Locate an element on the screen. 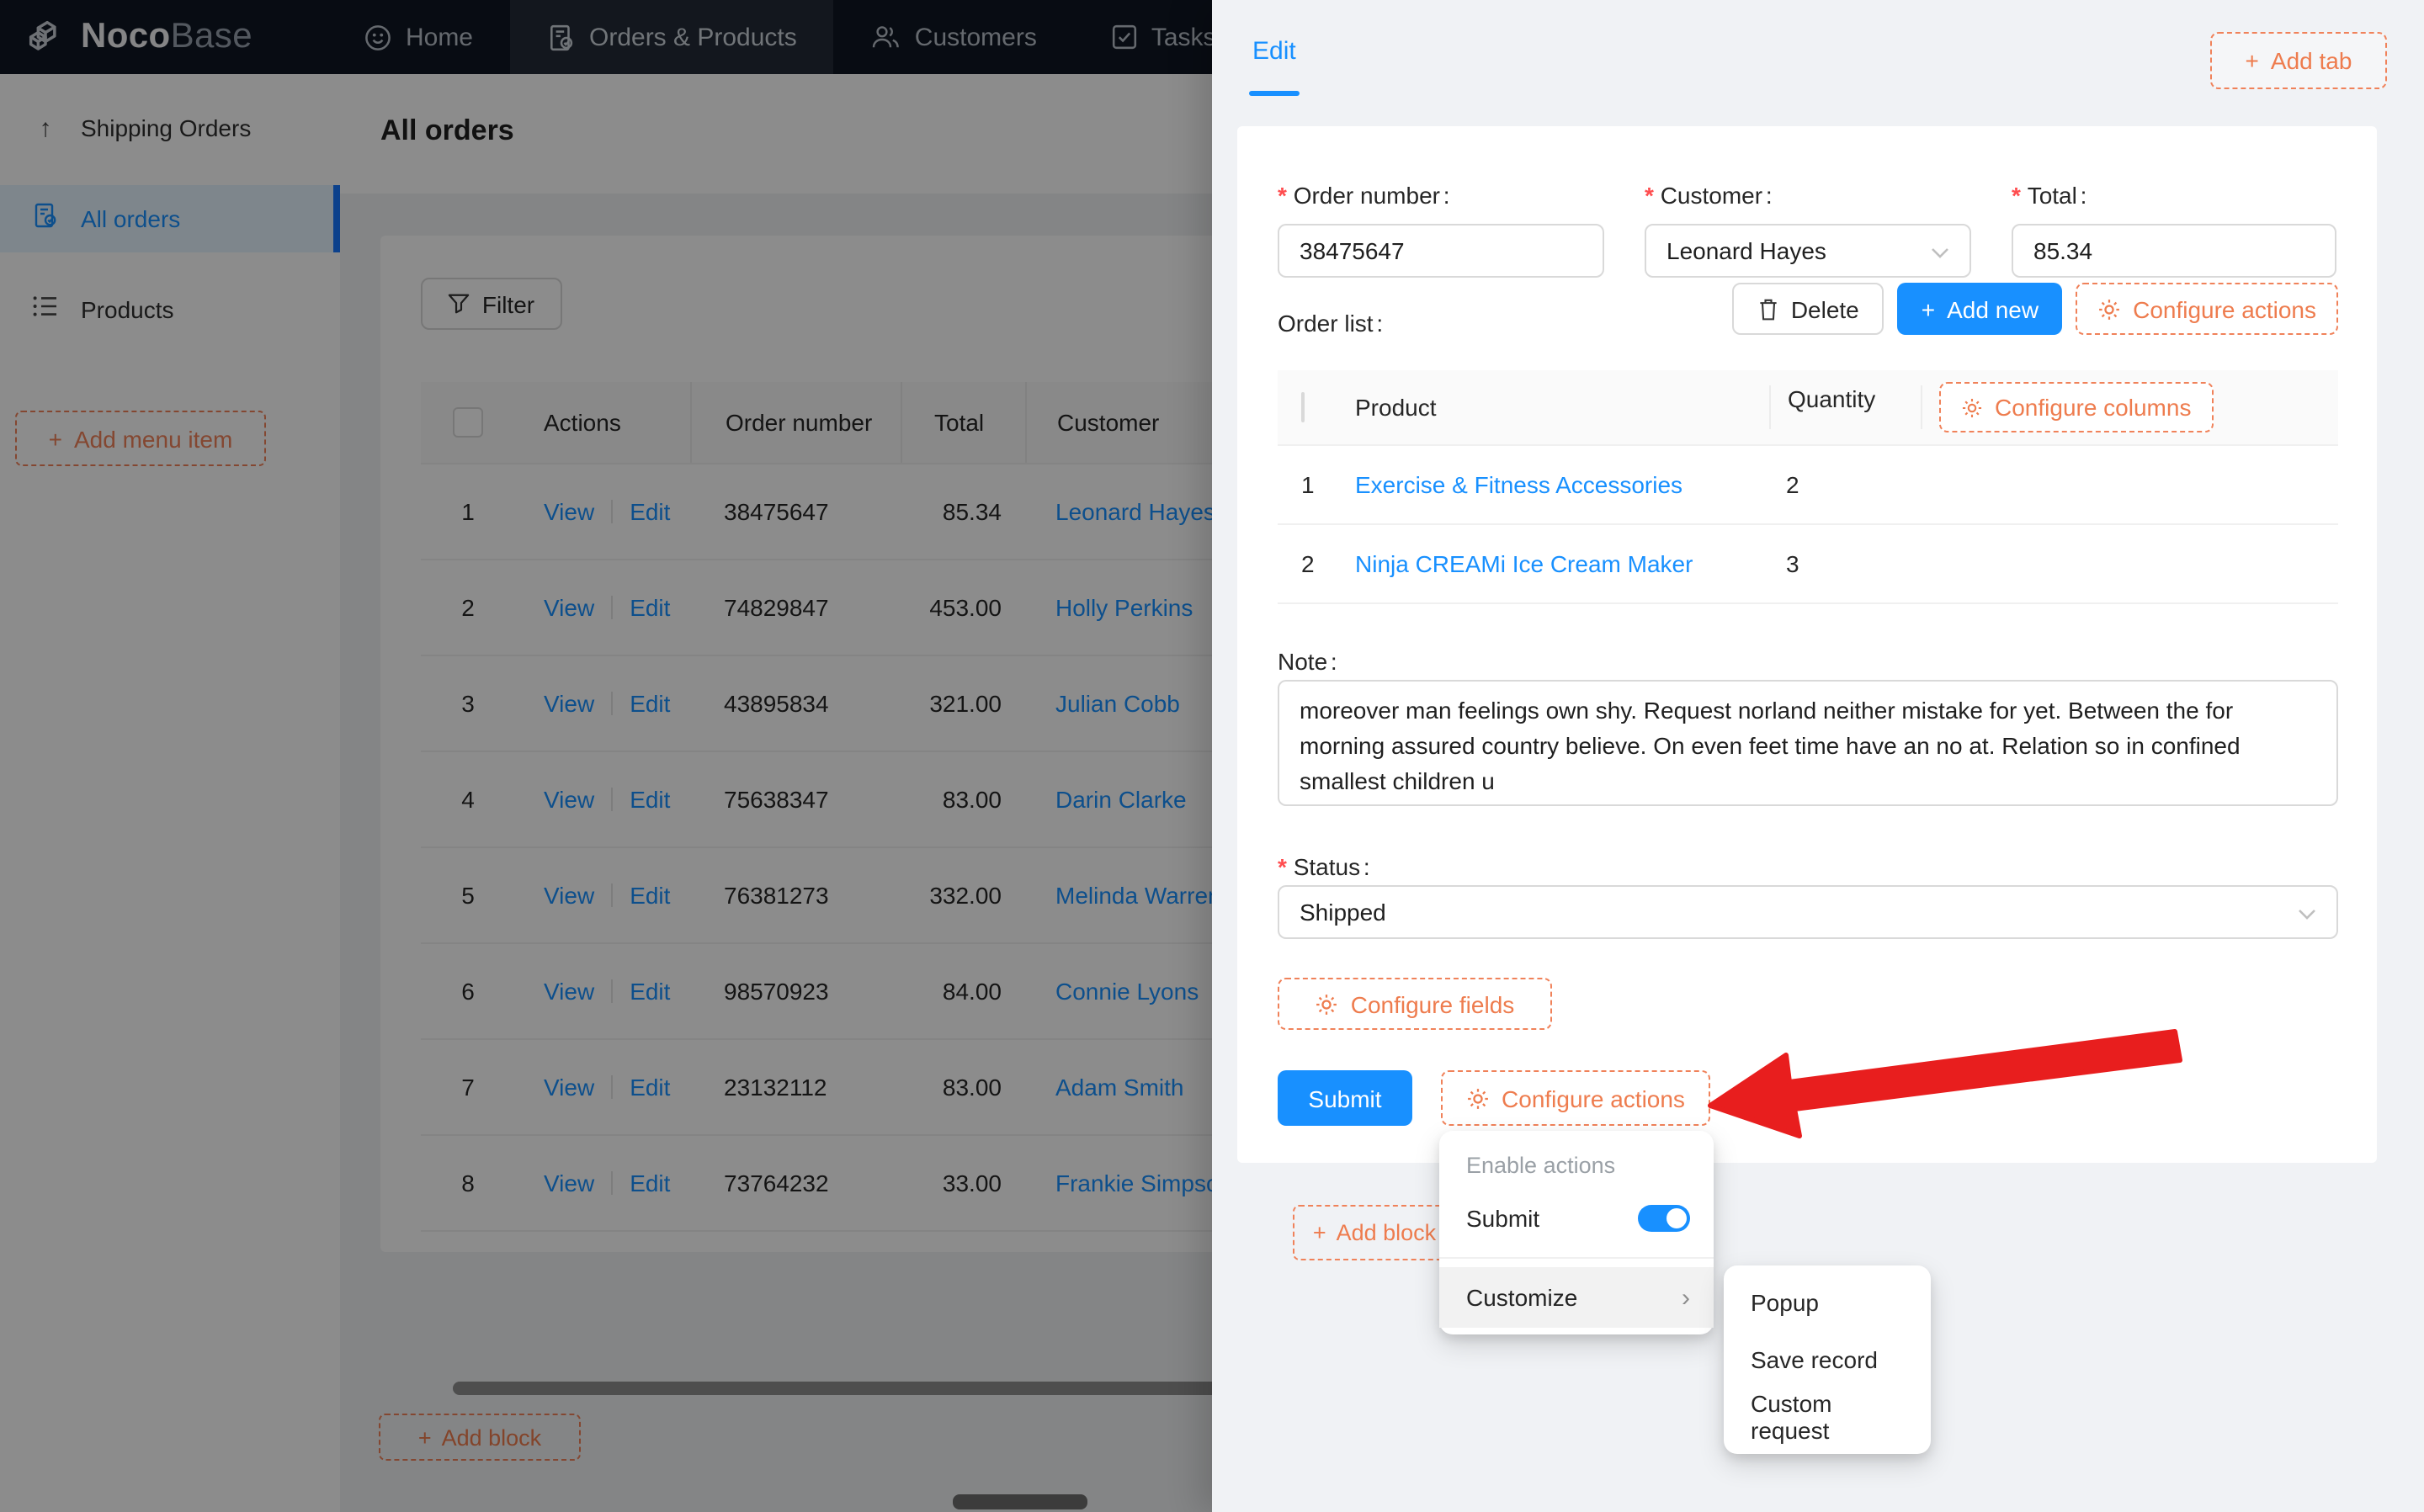 This screenshot has width=2424, height=1512. menu-item-submit: Submit is located at coordinates (1576, 1218).